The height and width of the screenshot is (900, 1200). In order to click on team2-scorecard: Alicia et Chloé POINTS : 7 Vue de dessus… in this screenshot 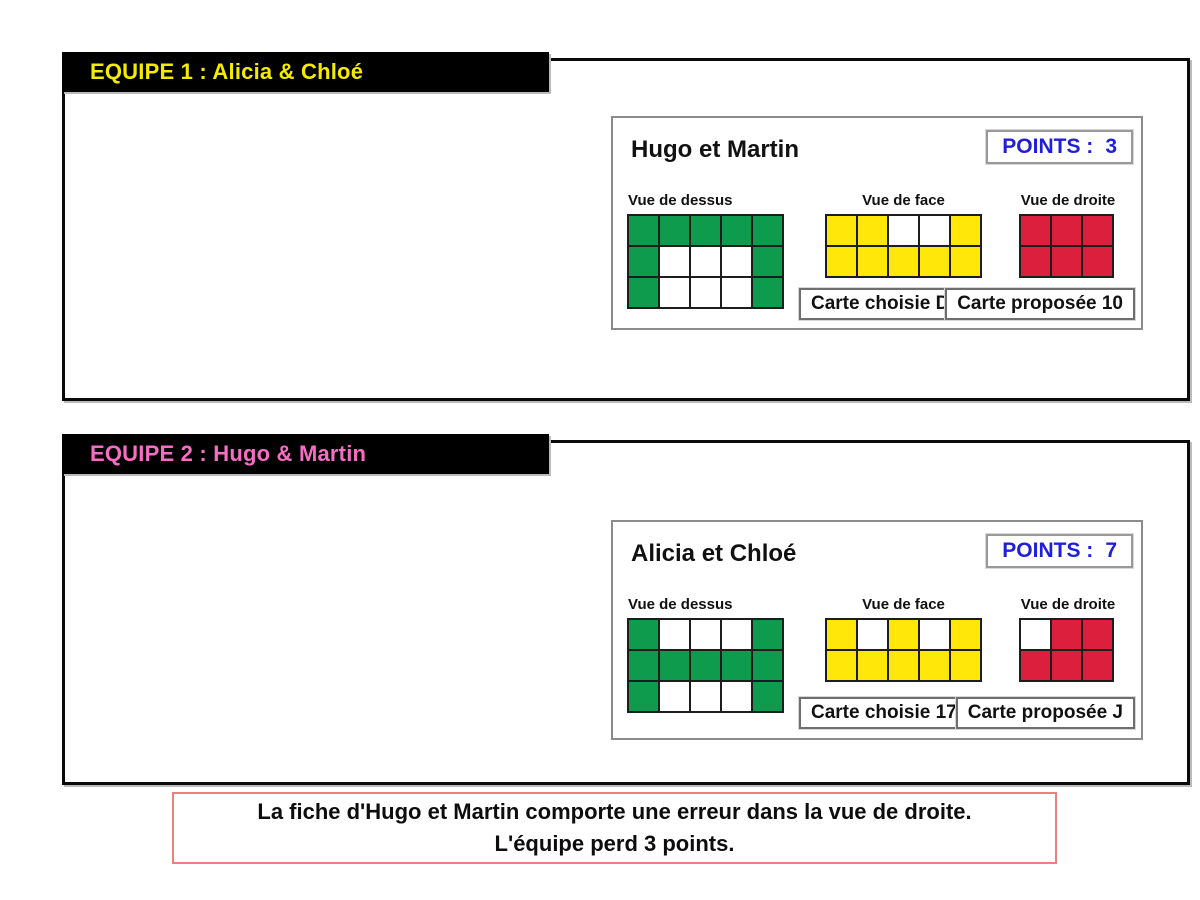, I will do `click(877, 630)`.